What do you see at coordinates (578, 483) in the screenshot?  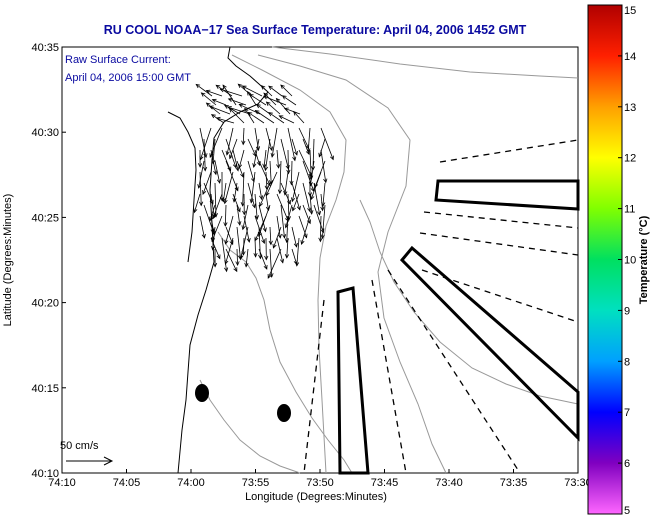 I see `x-tick-label: 73:30` at bounding box center [578, 483].